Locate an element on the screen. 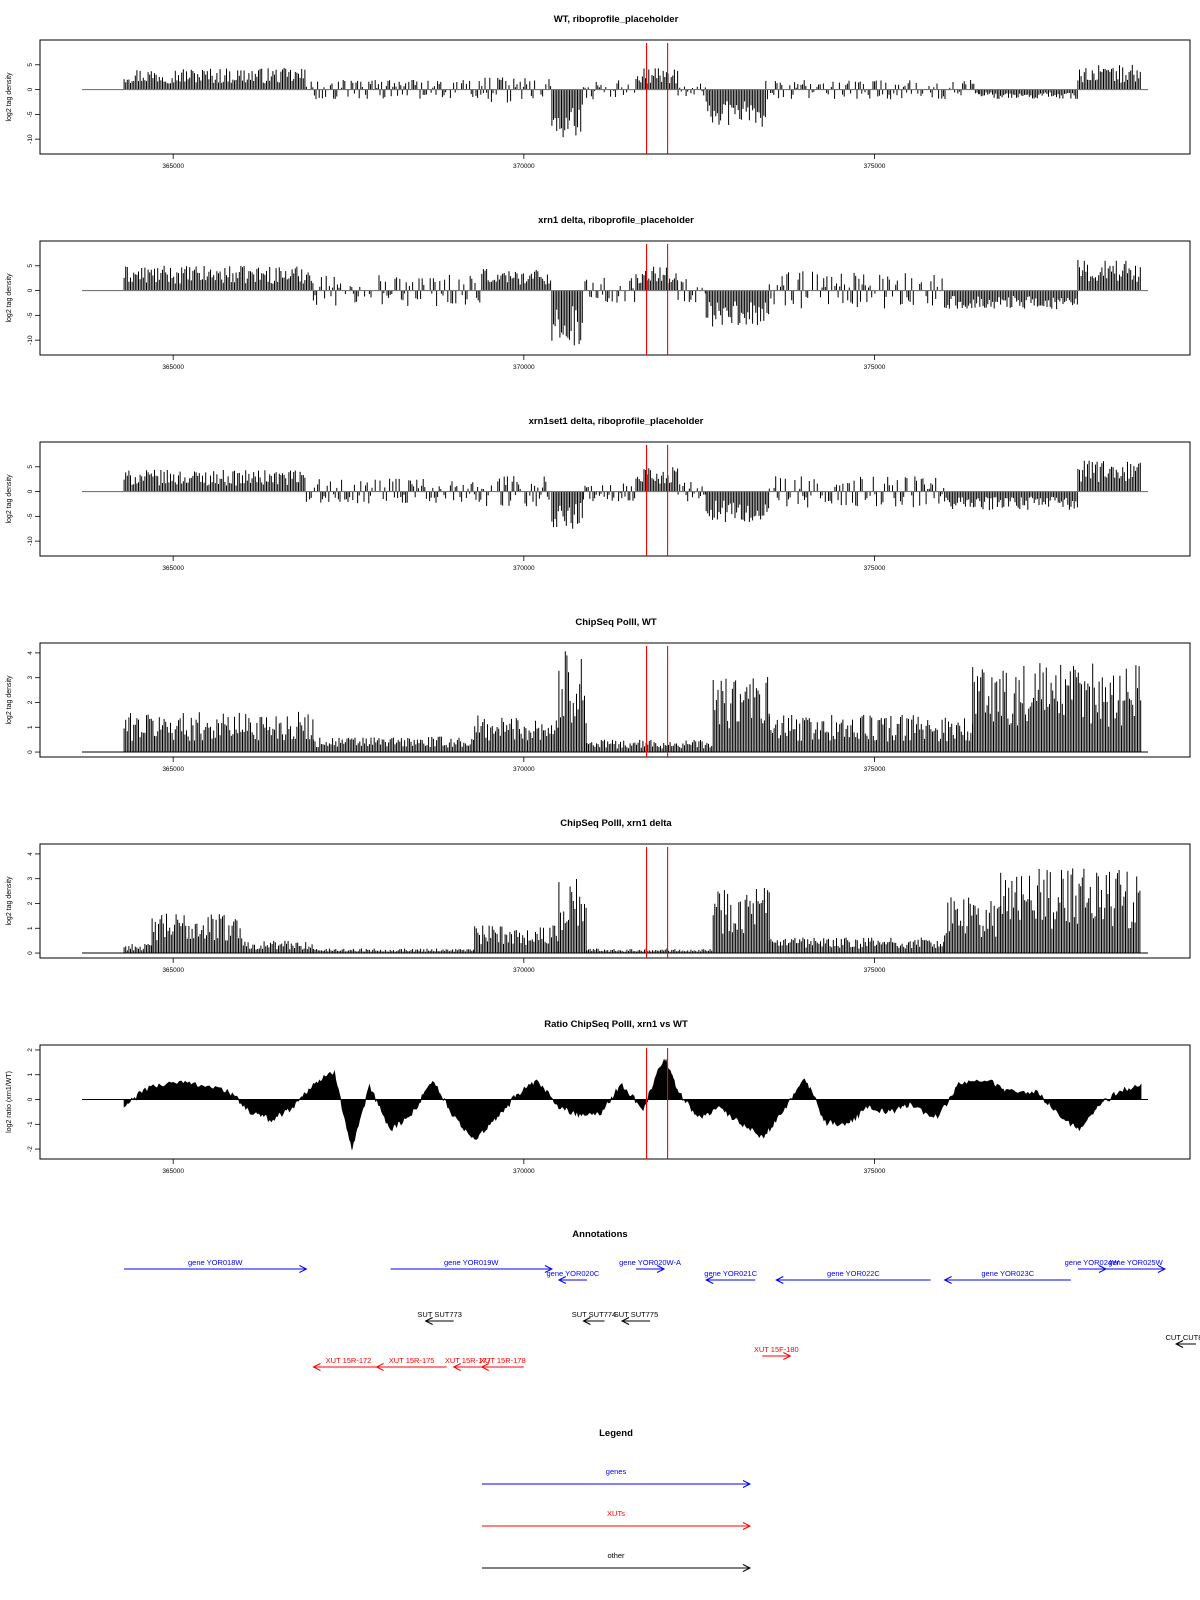 This screenshot has height=1600, width=1200. gene-annotation: gene YOR023C is located at coordinates (1007, 1276).